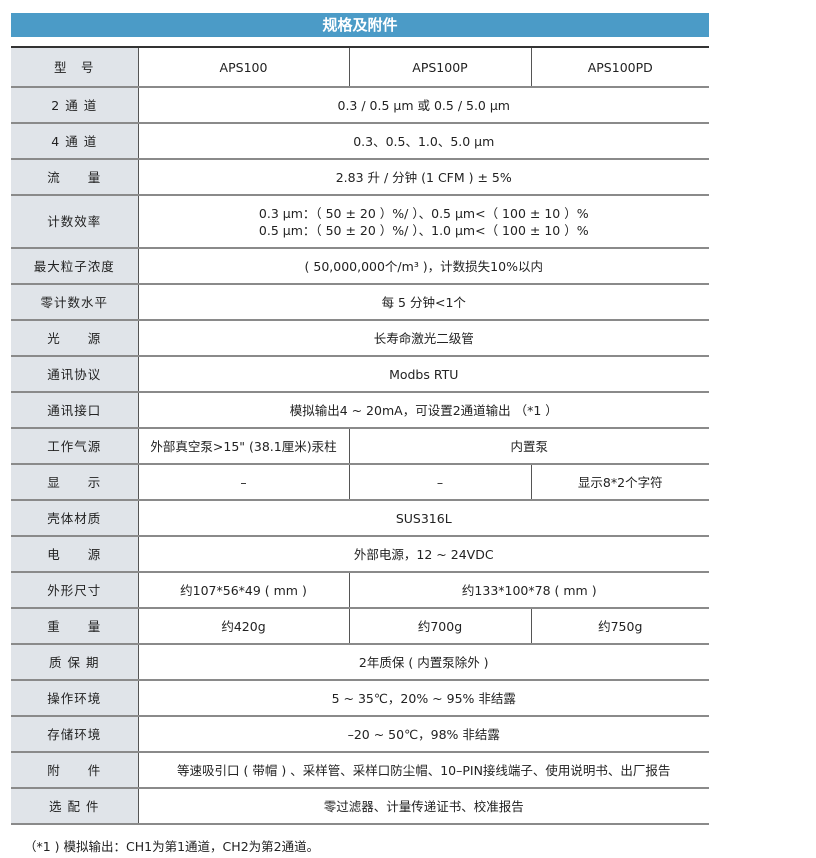  What do you see at coordinates (423, 266) in the screenshot?
I see `row-value: ( 50,000,000个/m³ )，计数损失10%以内` at bounding box center [423, 266].